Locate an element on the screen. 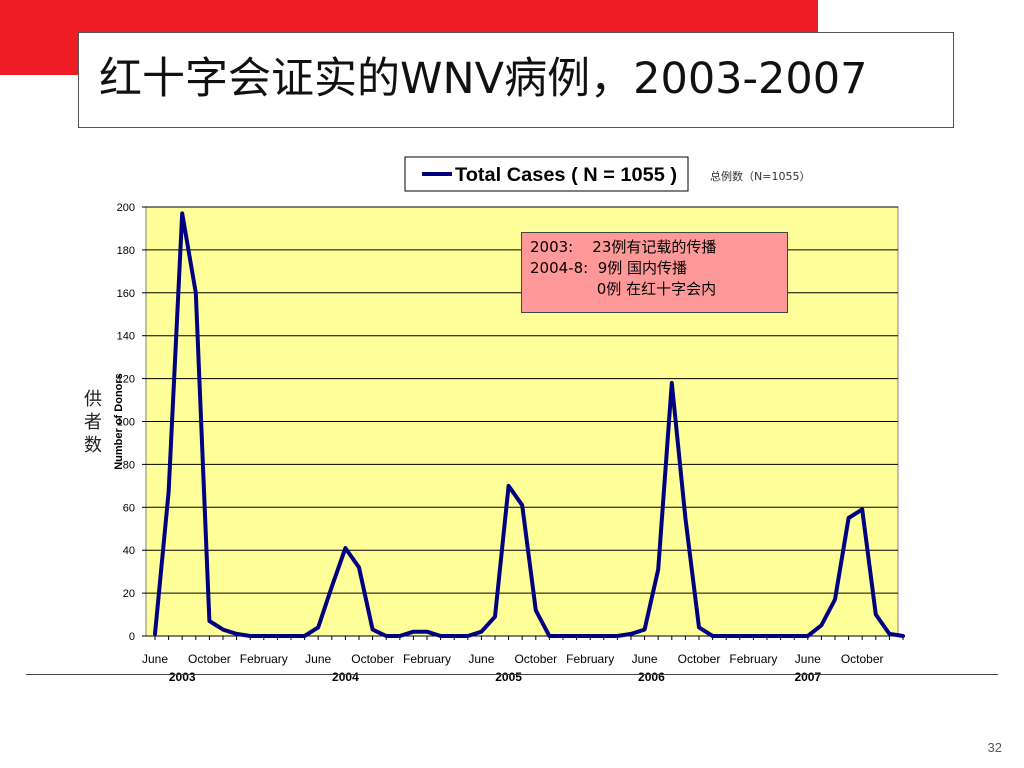 The height and width of the screenshot is (768, 1024). annotation-line: 2004-8: 9例 国内传播 is located at coordinates (609, 268).